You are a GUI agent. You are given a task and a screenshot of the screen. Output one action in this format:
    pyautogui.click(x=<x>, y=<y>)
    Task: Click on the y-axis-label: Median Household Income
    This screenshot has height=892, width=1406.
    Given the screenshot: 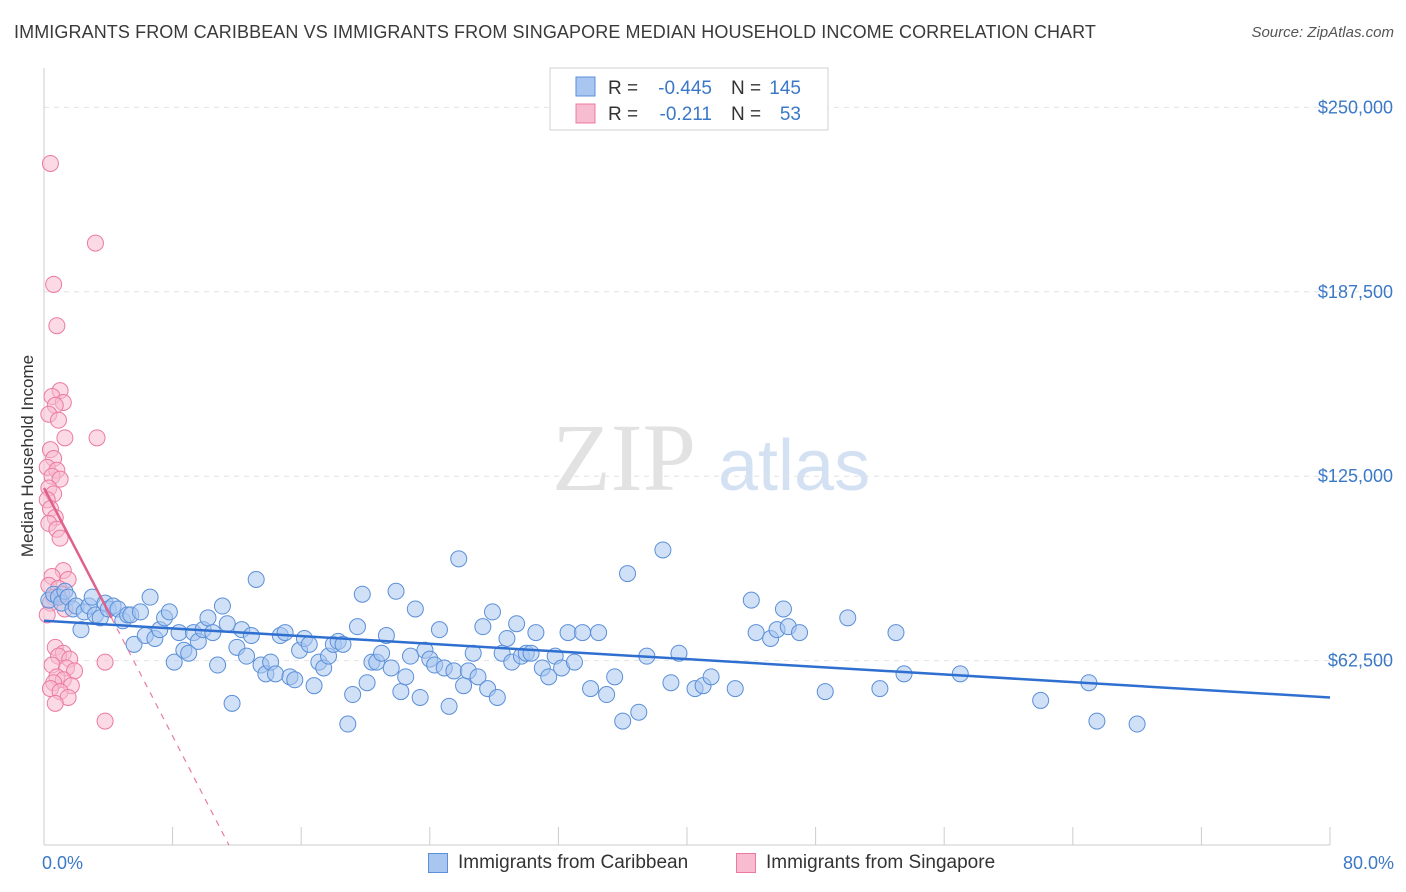 What is the action you would take?
    pyautogui.click(x=27, y=456)
    